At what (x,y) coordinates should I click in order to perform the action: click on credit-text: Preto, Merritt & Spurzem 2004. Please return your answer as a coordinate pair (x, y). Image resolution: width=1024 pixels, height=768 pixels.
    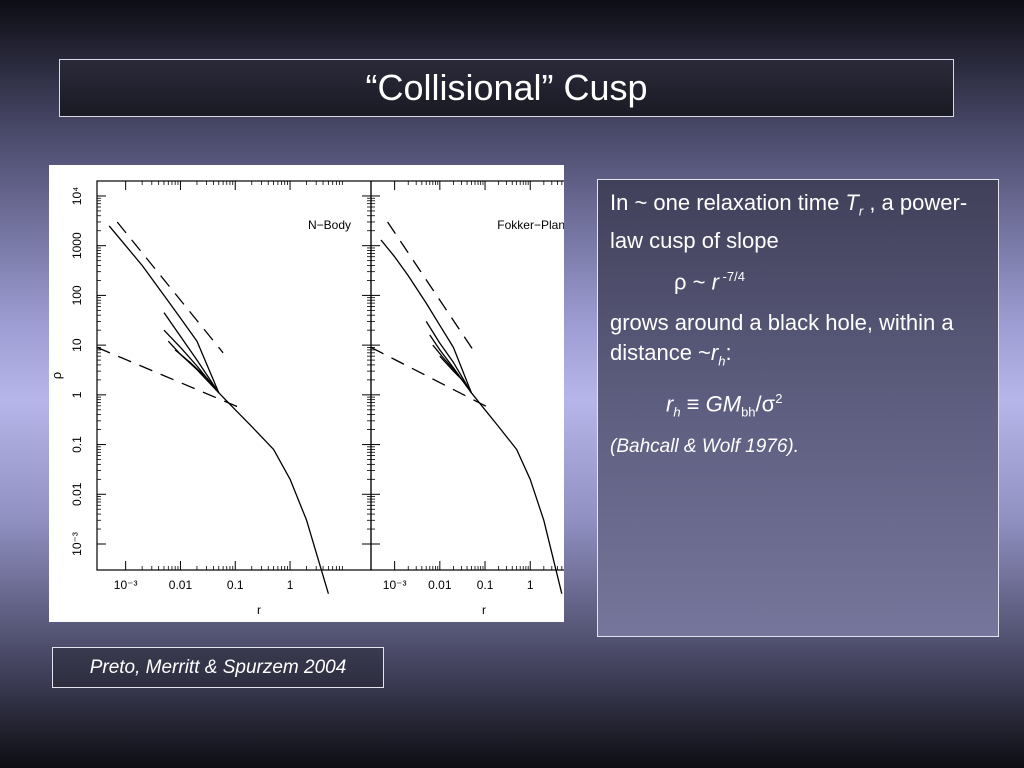
    Looking at the image, I should click on (218, 667).